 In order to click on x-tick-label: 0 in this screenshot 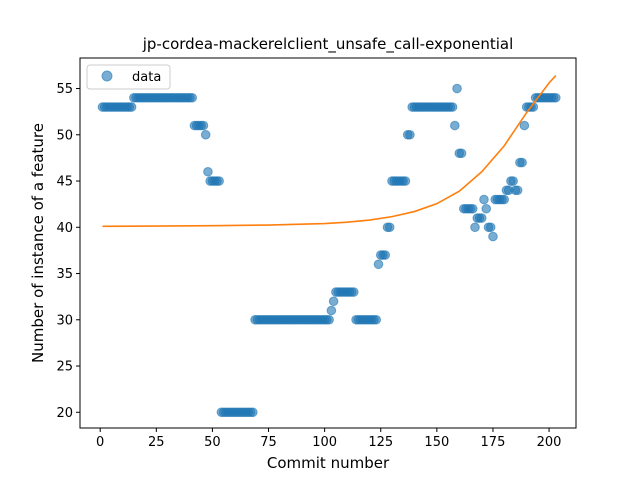, I will do `click(100, 442)`.